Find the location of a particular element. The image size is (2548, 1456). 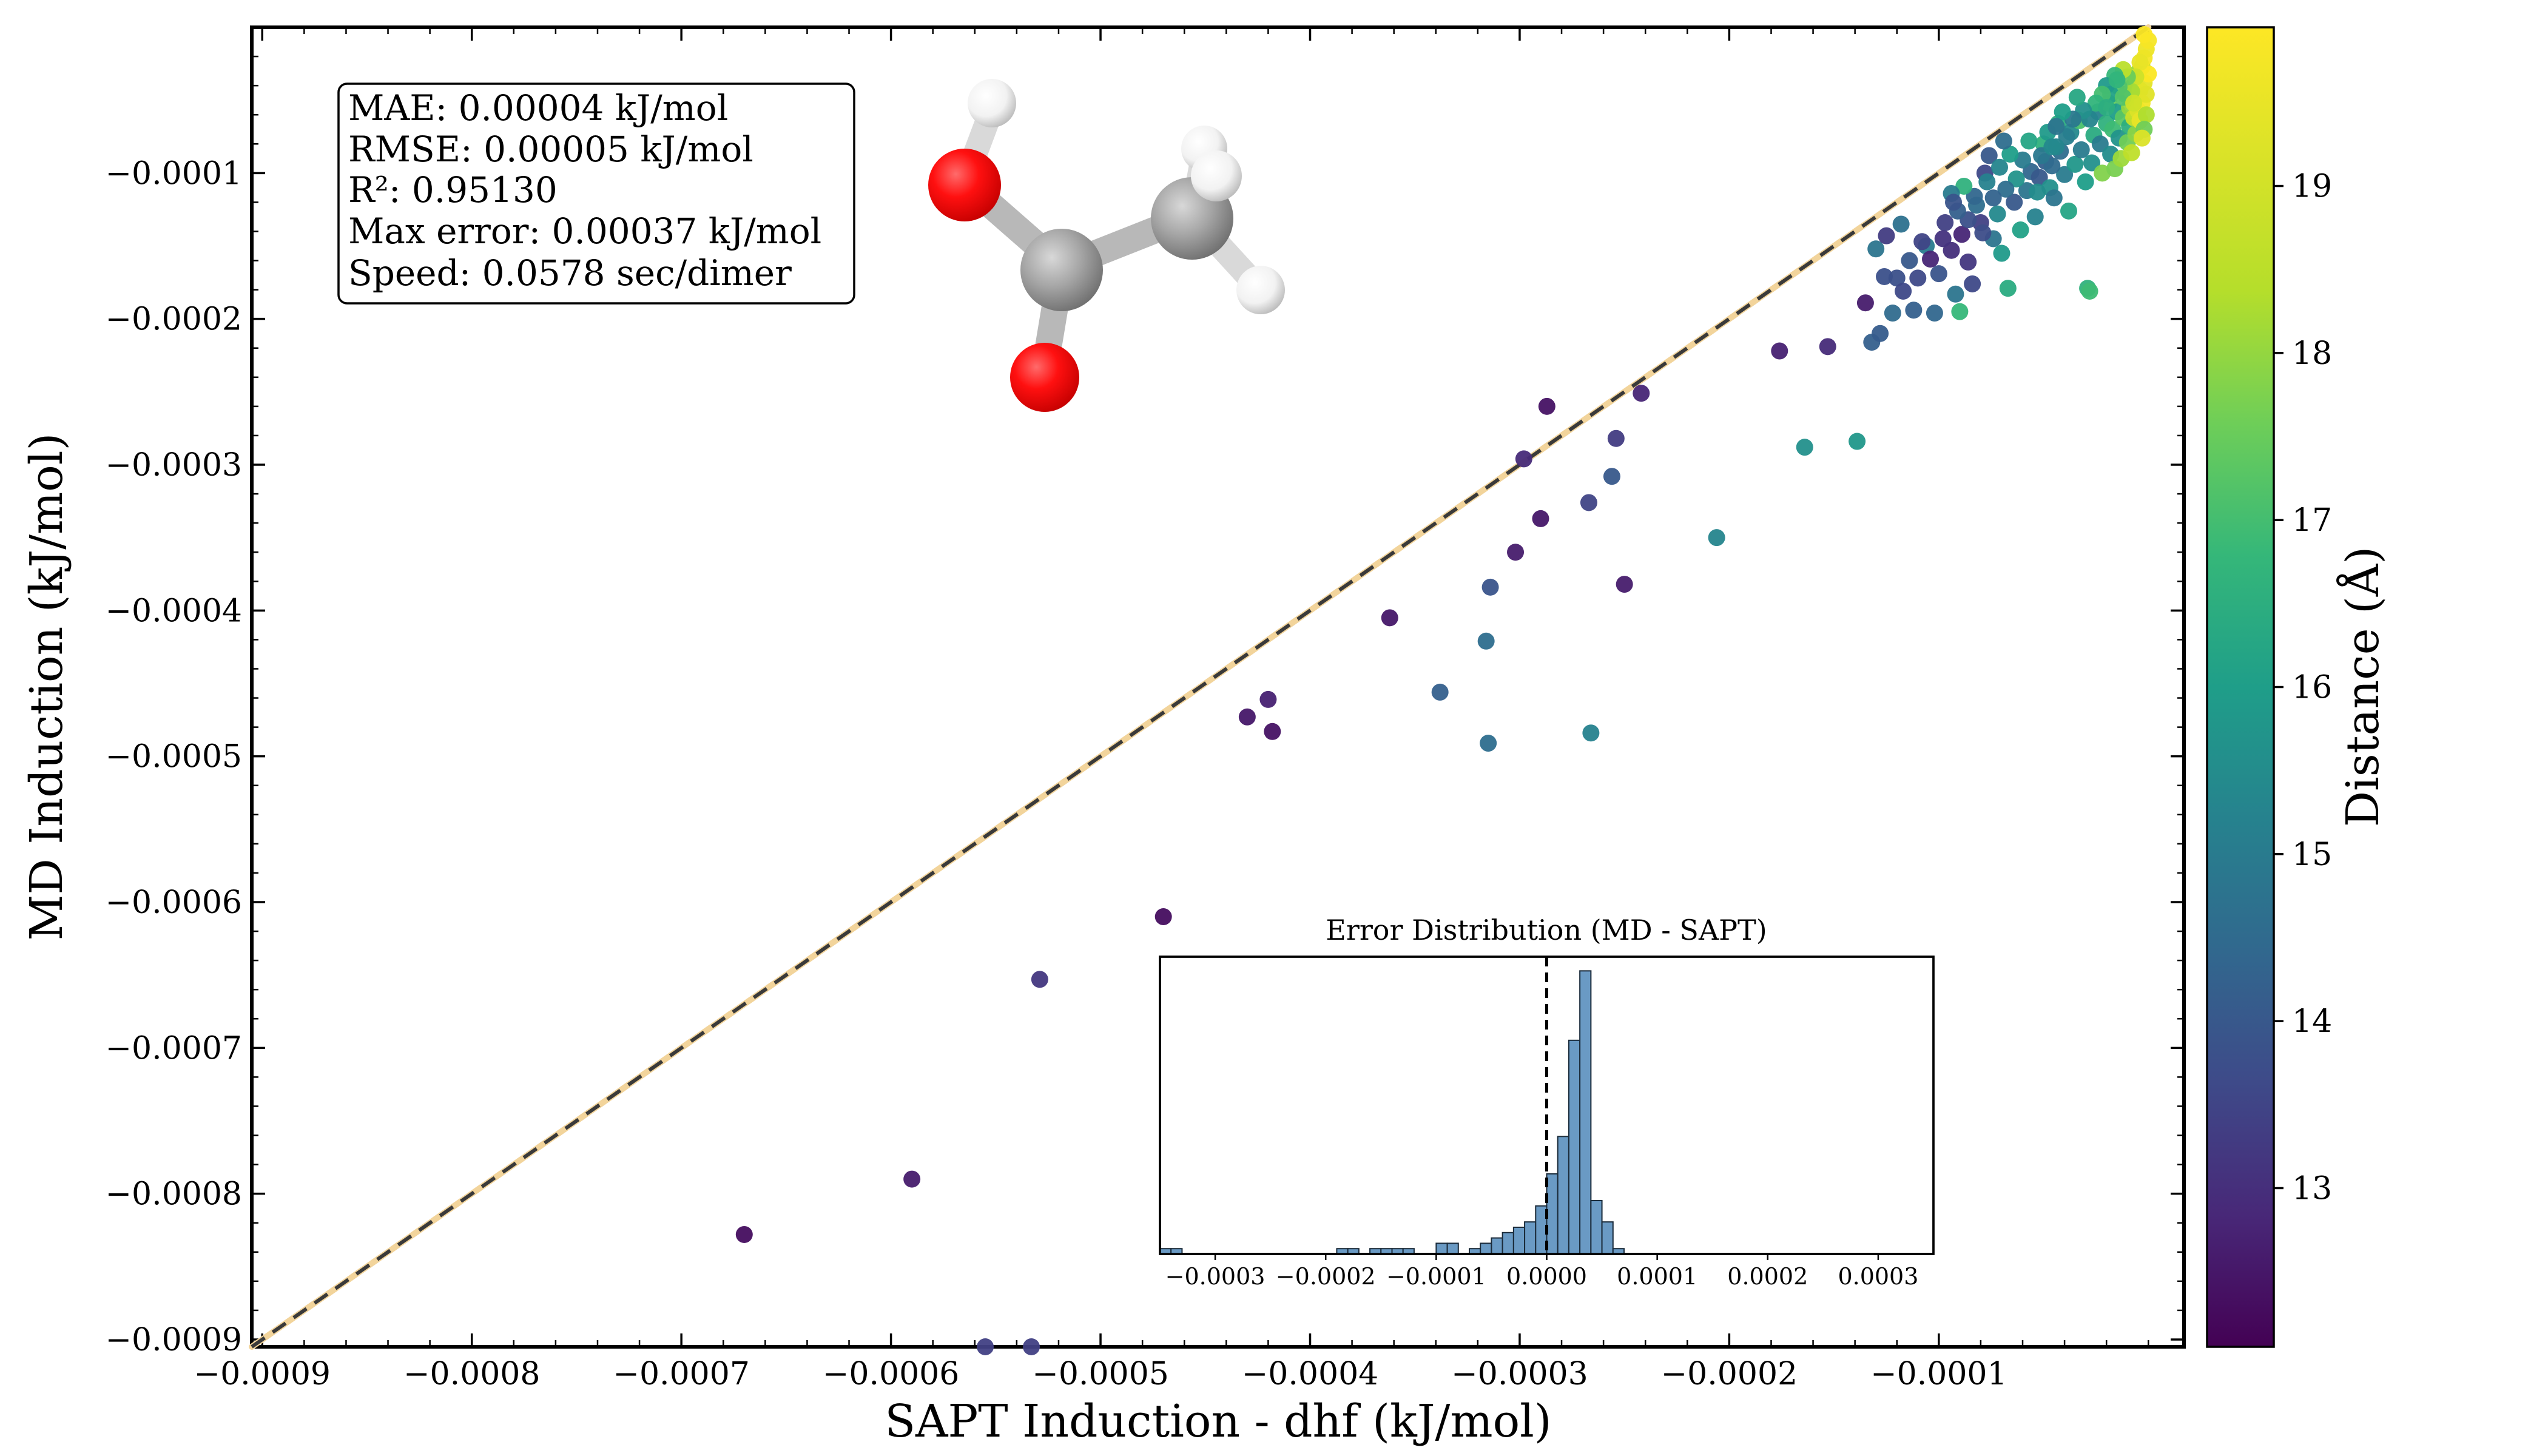

x-tick-label: −0.0007 is located at coordinates (681, 1374).